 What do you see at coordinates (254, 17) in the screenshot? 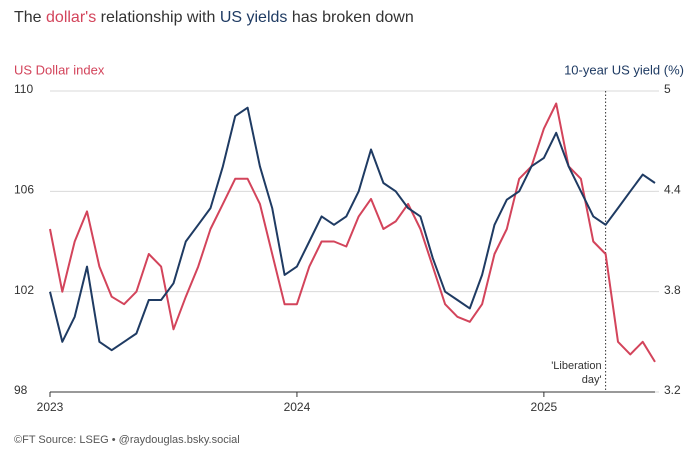
I see `title-part: US yields` at bounding box center [254, 17].